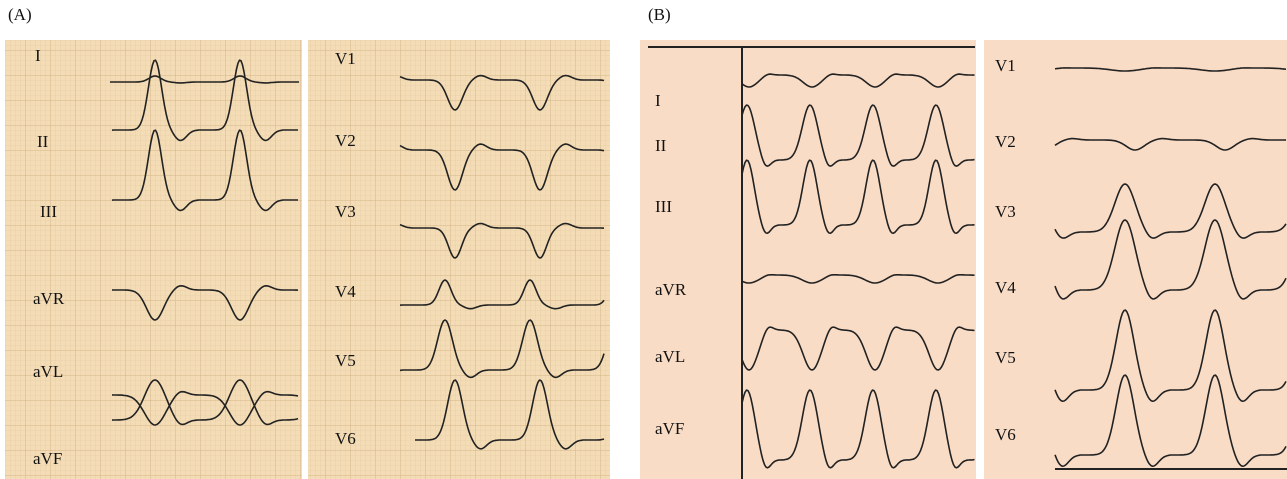  What do you see at coordinates (659, 14) in the screenshot?
I see `panel-label: (B)` at bounding box center [659, 14].